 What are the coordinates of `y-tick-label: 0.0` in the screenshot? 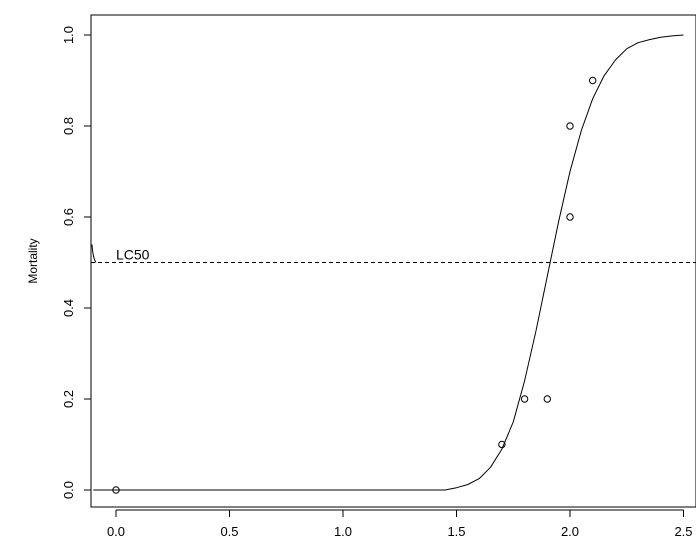 It's located at (68, 490).